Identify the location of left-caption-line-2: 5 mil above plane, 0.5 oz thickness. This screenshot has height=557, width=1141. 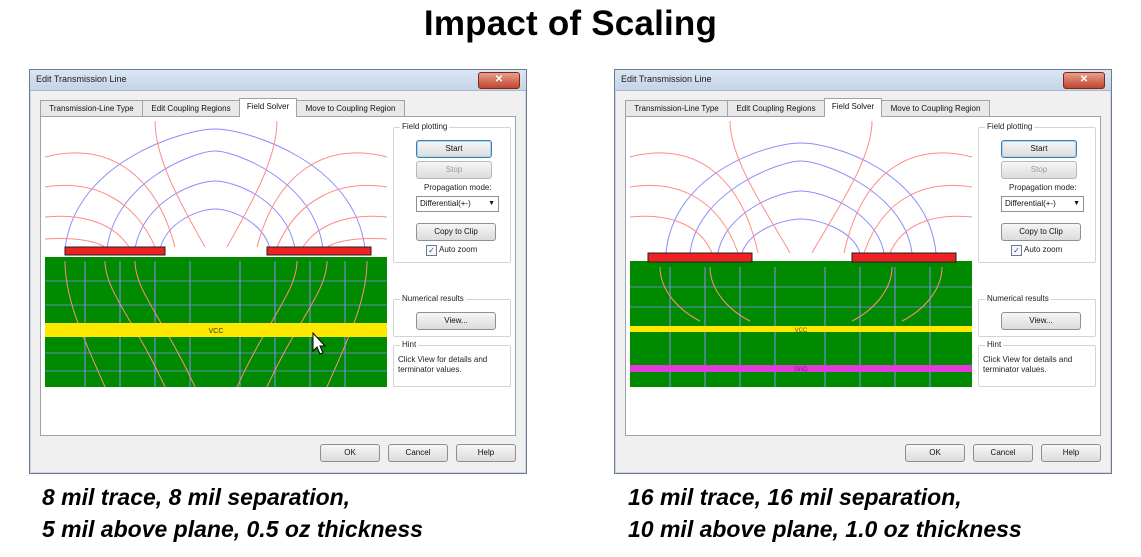
(232, 529).